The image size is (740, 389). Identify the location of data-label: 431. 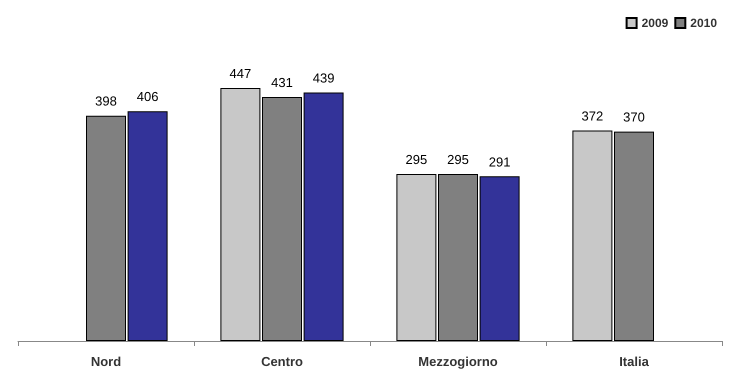
(282, 82).